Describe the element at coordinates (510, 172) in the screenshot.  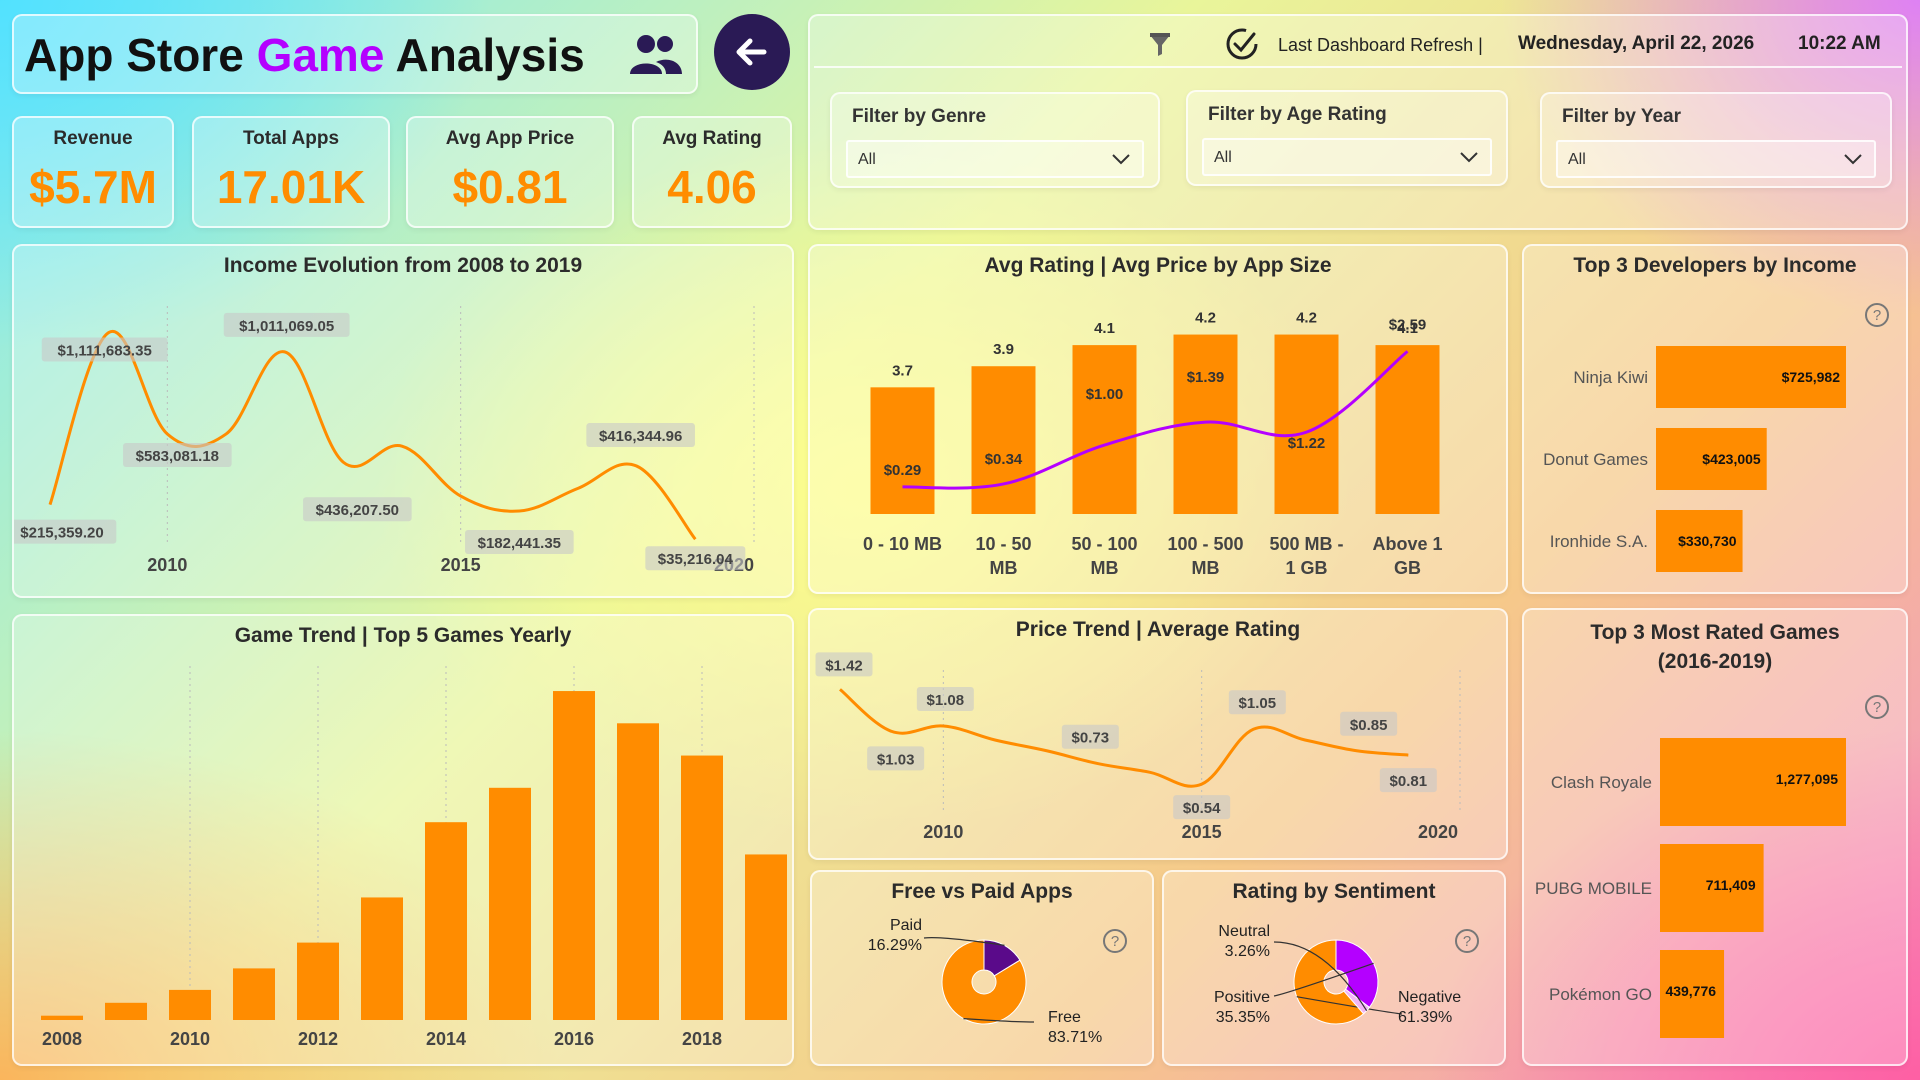
I see `kpi-avg-app-price: Avg App Price $0.81` at that location.